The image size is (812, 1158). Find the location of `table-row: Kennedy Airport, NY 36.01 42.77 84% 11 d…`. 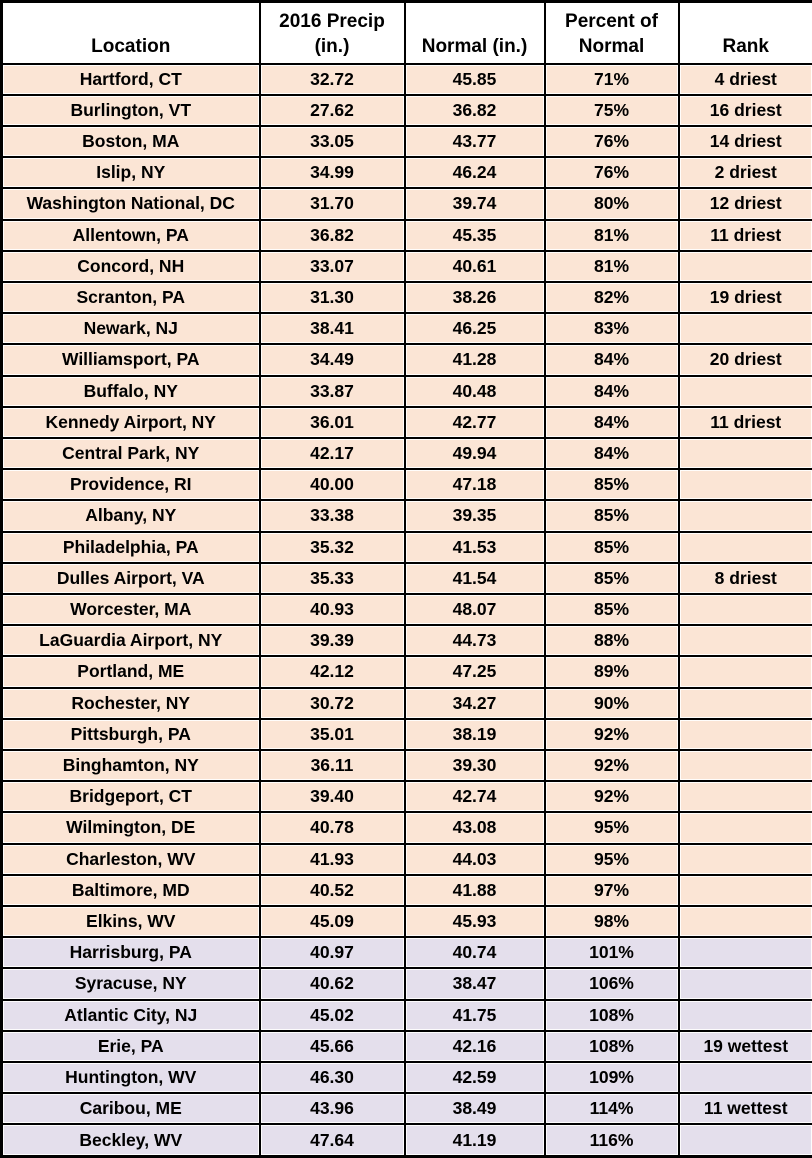

table-row: Kennedy Airport, NY 36.01 42.77 84% 11 d… is located at coordinates (406, 422).